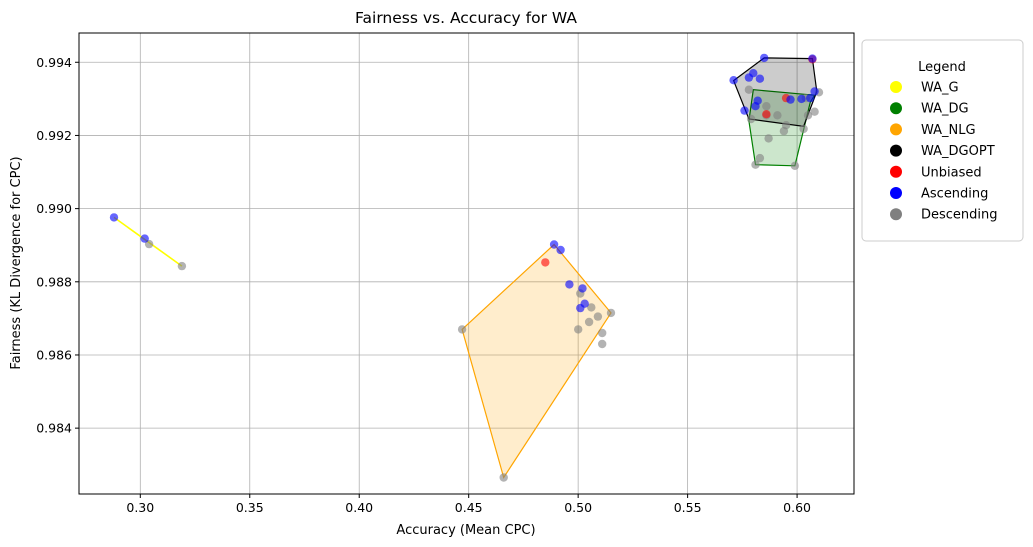  Describe the element at coordinates (578, 507) in the screenshot. I see `x-tick-label: 0.50` at that location.